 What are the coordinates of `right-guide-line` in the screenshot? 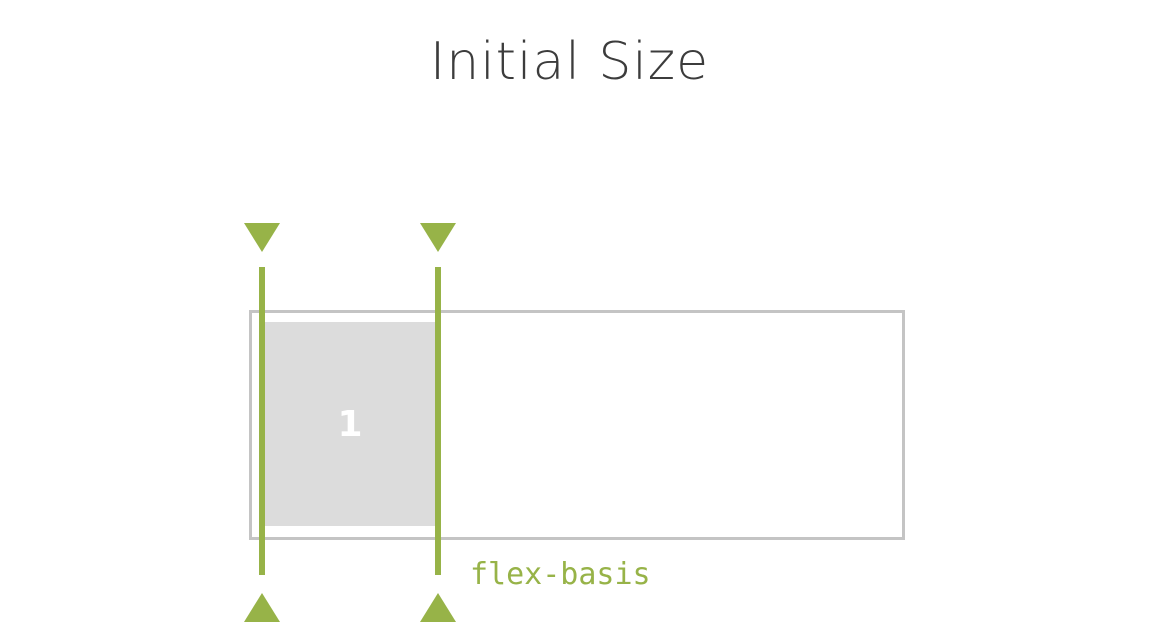 It's located at (438, 421).